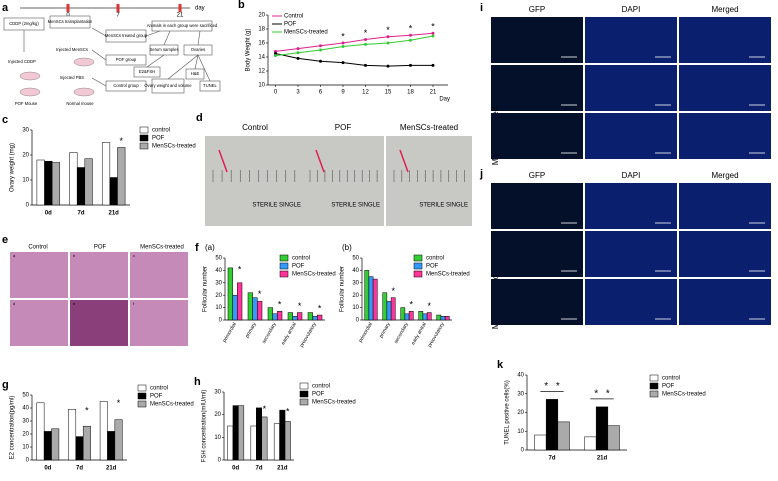  What do you see at coordinates (276, 93) in the screenshot?
I see `x-tick-label: 0` at bounding box center [276, 93].